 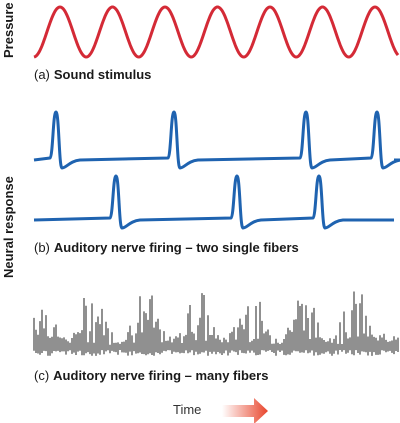 What do you see at coordinates (216, 32) in the screenshot?
I see `sound-stimulus-wave` at bounding box center [216, 32].